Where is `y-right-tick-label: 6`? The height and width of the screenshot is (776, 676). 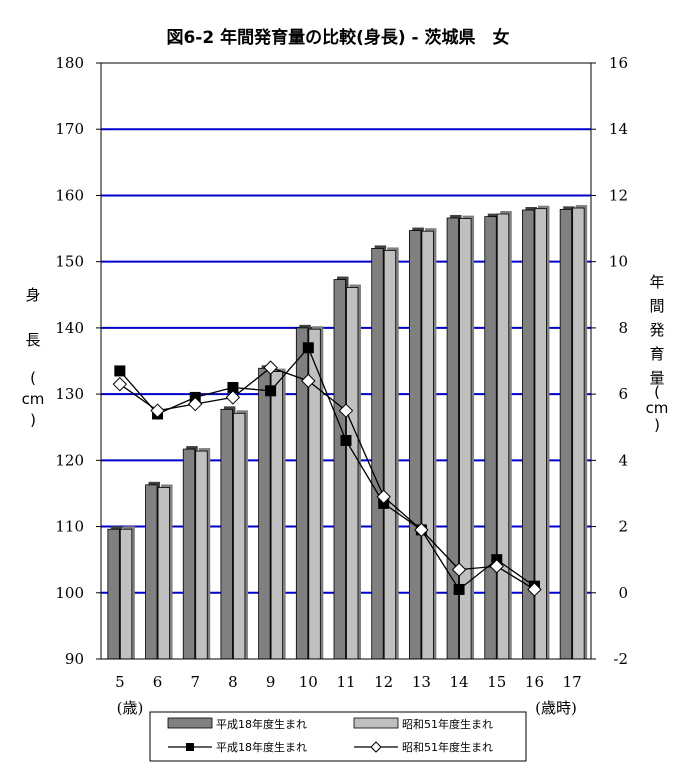
y-right-tick-label: 6 is located at coordinates (623, 394).